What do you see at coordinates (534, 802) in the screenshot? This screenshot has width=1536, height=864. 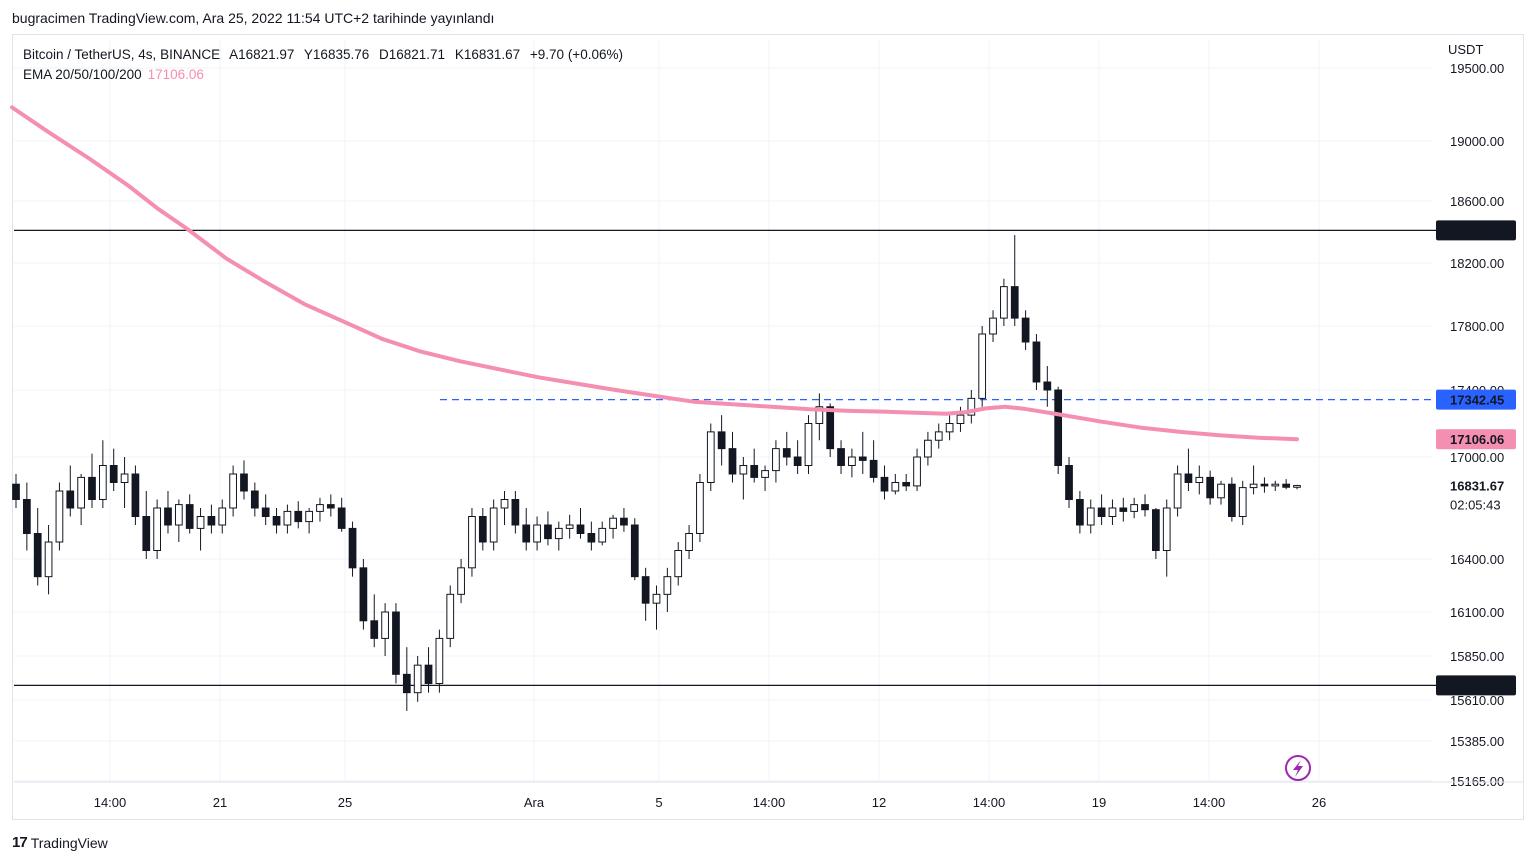 I see `time-tick-label: Ara` at bounding box center [534, 802].